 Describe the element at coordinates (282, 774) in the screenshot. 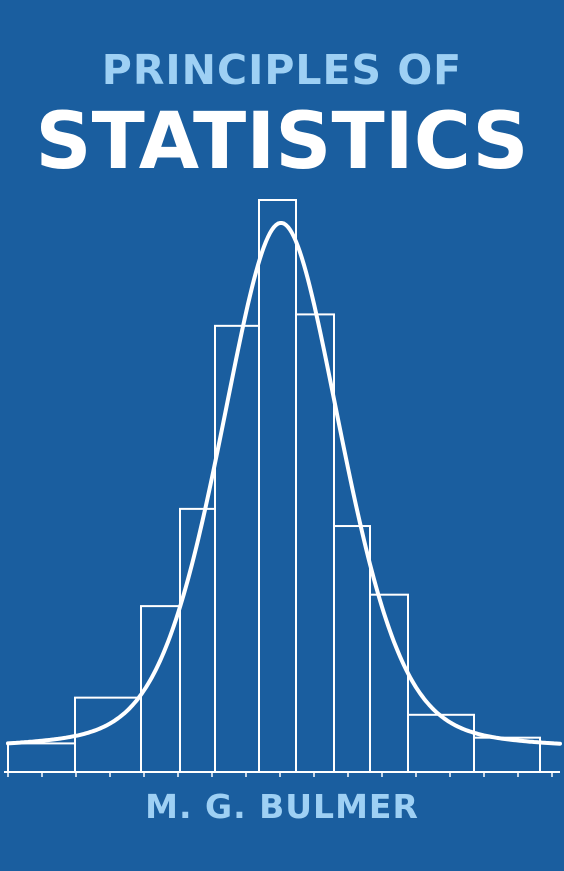

I see `histogram-axis` at that location.